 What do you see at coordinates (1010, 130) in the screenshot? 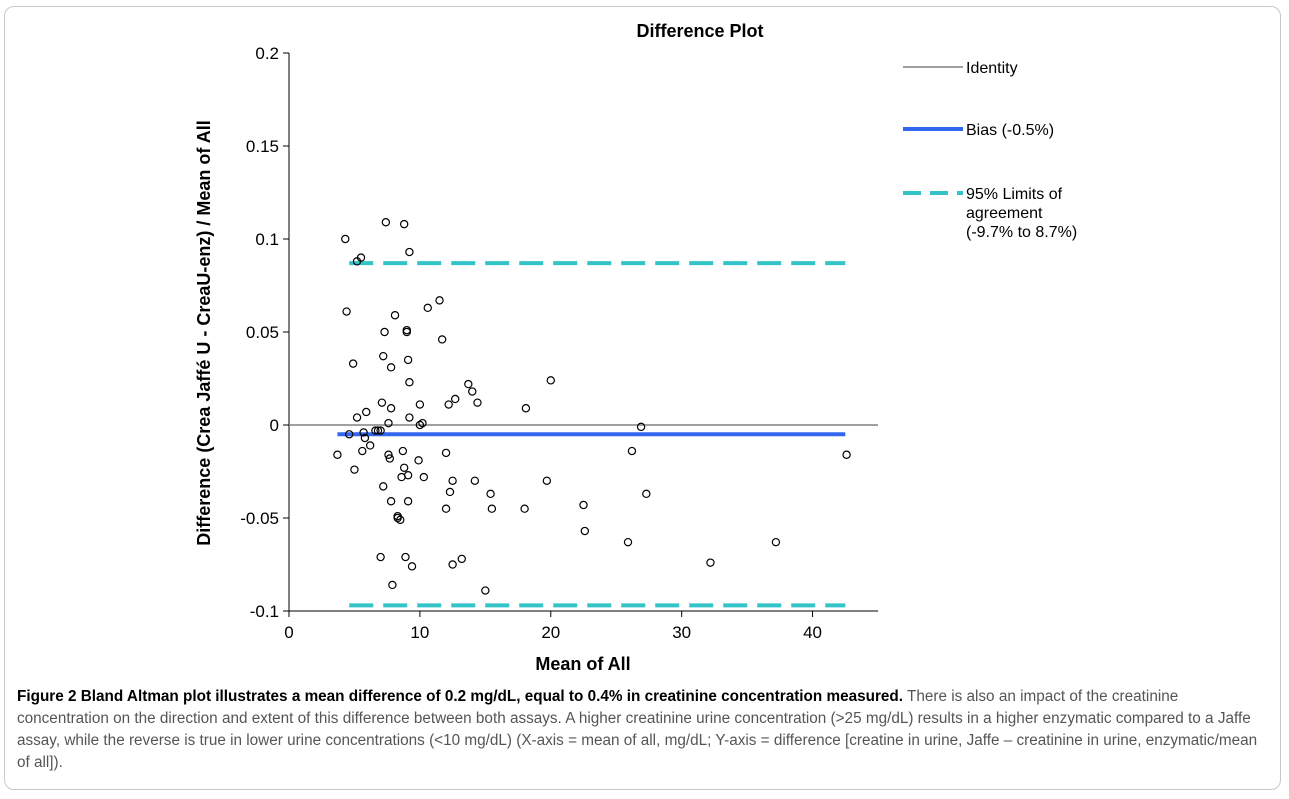
I see `legend-label: Bias (-0.5%)` at bounding box center [1010, 130].